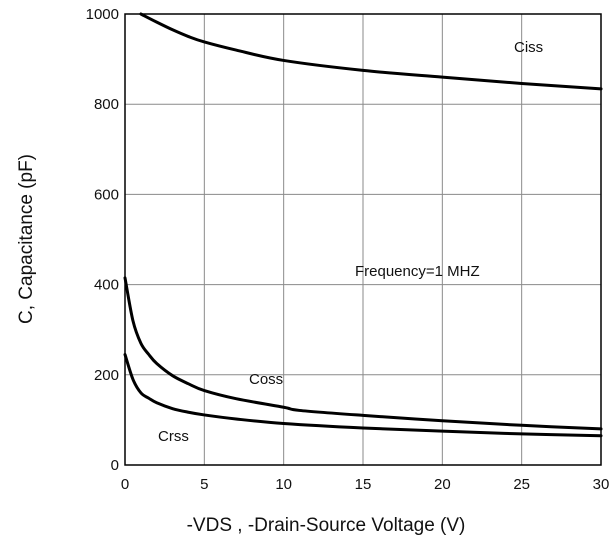 This screenshot has height=556, width=612. Describe the element at coordinates (106, 375) in the screenshot. I see `y-tick-label: 200` at that location.